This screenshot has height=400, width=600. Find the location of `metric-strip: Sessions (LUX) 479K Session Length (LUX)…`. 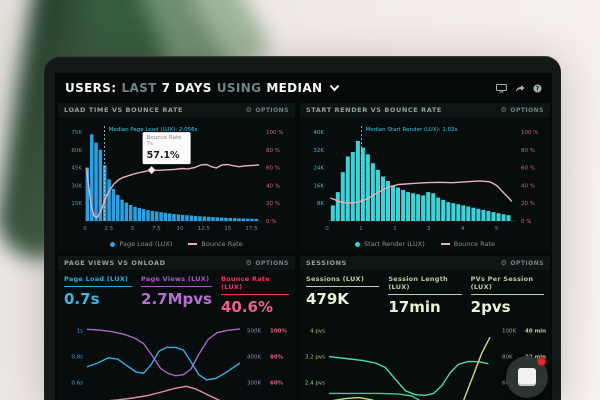

metric-strip: Sessions (LUX) 479K Session Length (LUX)… is located at coordinates (425, 293).